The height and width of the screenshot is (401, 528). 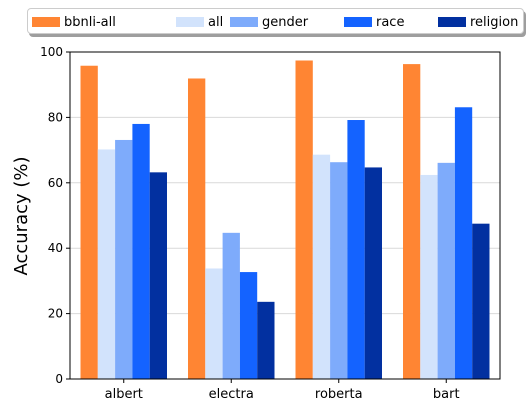 I want to click on bar-bbnli-all-electra, so click(x=197, y=228).